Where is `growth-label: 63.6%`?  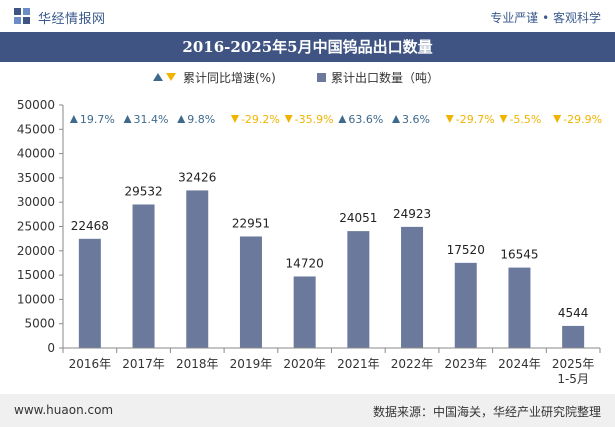
growth-label: 63.6% is located at coordinates (365, 119).